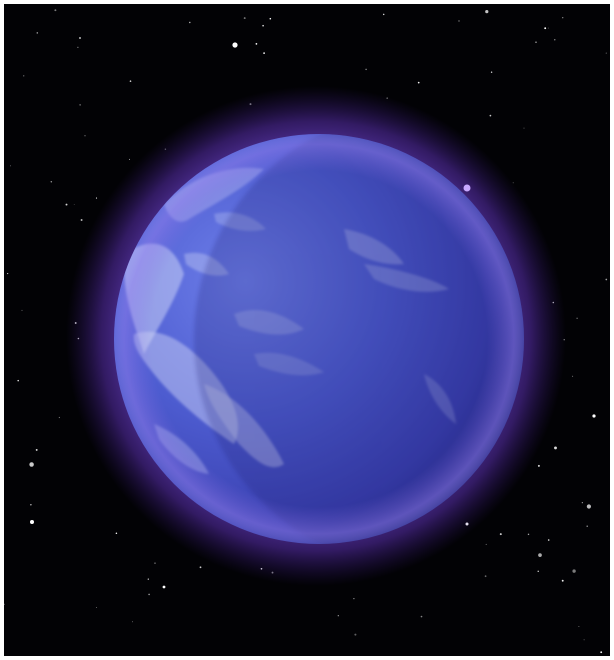 This screenshot has width=614, height=660. What do you see at coordinates (467, 188) in the screenshot?
I see `moon-dot` at bounding box center [467, 188].